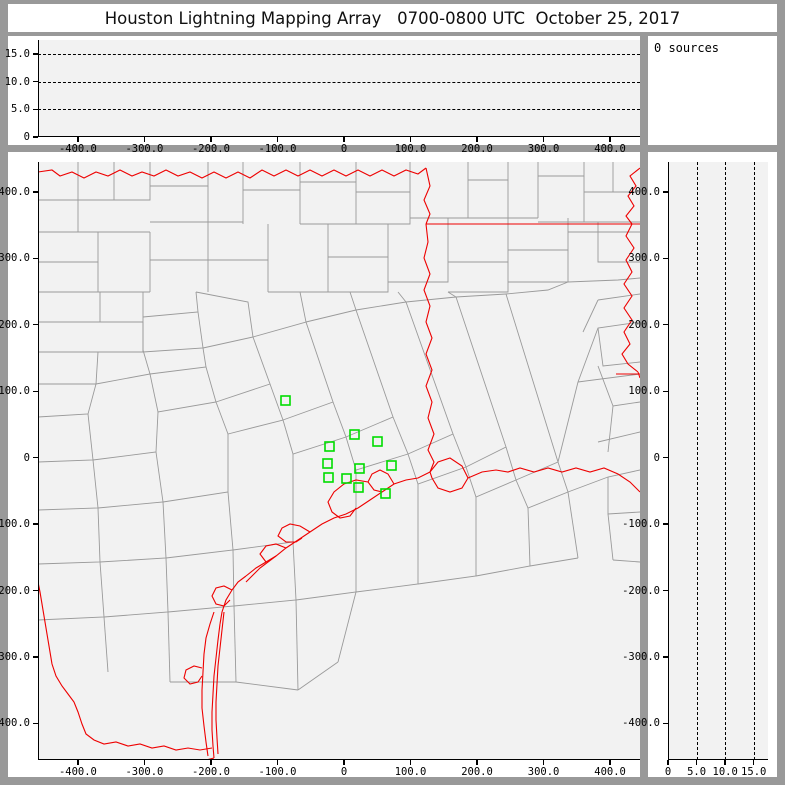 This screenshot has width=785, height=785. Describe the element at coordinates (644, 391) in the screenshot. I see `right-y-tick-label: 100.0` at that location.